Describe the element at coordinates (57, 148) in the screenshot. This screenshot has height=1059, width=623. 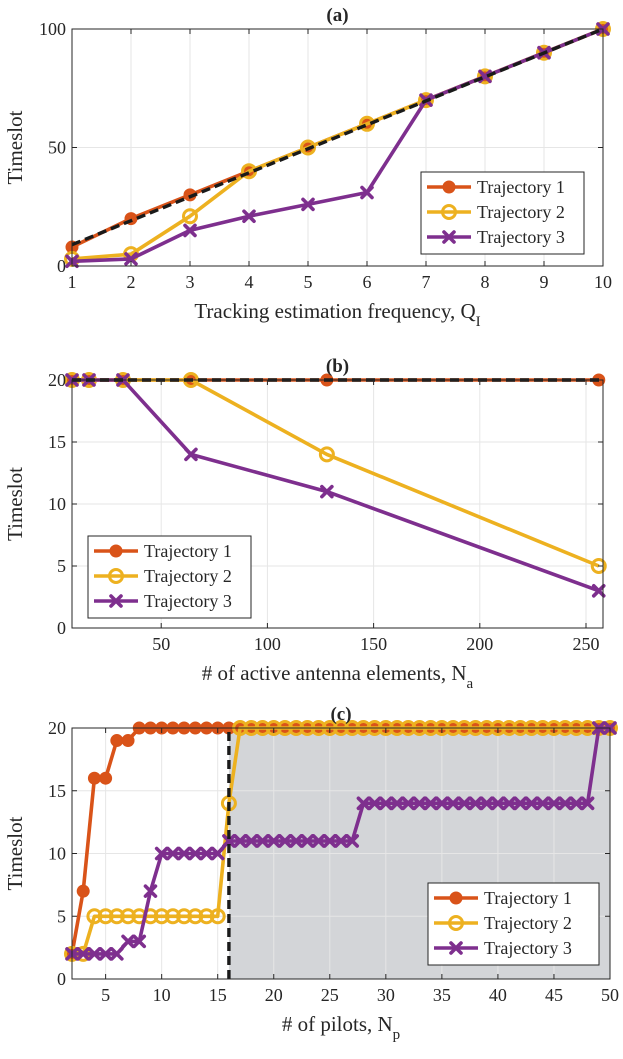
I see `panel-a-ytick-label: 50` at that location.